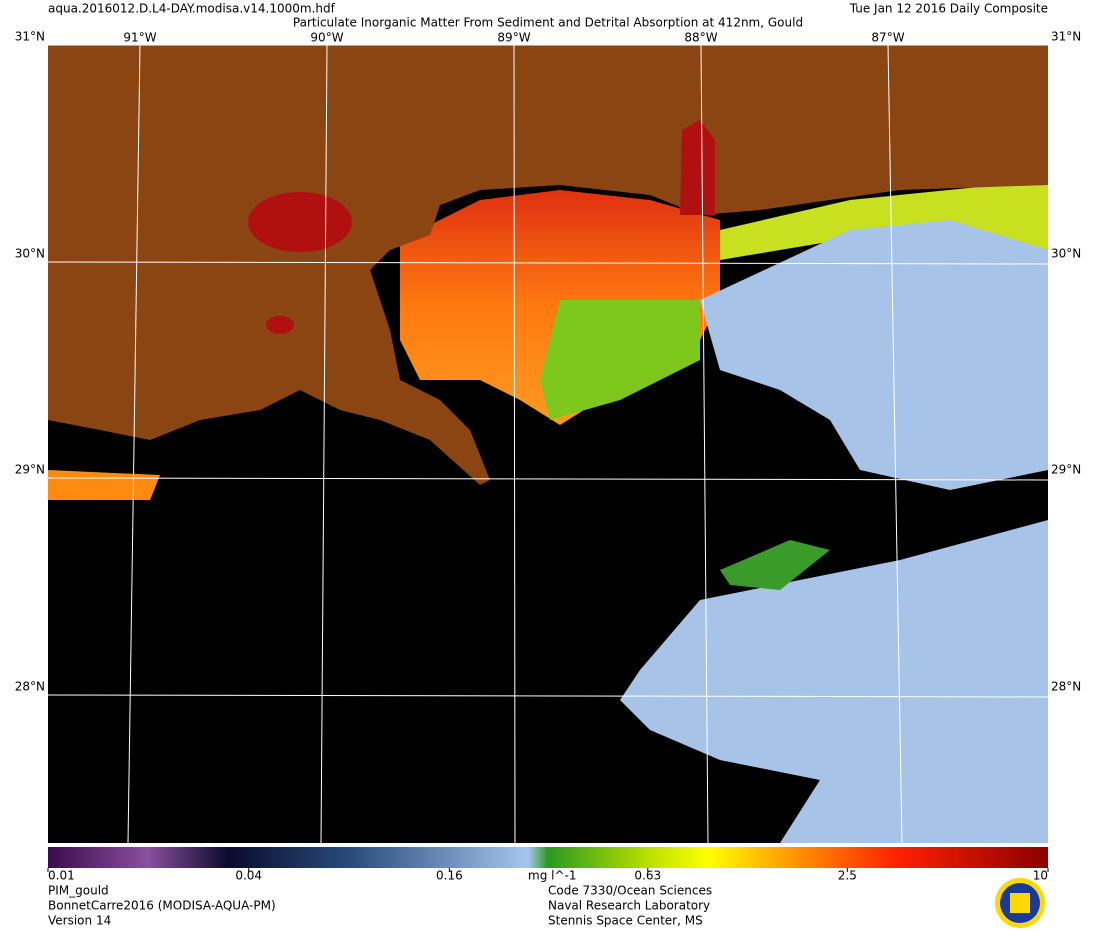 This screenshot has height=931, width=1096. I want to click on colorbar-tick-label: 0.01, so click(61, 876).